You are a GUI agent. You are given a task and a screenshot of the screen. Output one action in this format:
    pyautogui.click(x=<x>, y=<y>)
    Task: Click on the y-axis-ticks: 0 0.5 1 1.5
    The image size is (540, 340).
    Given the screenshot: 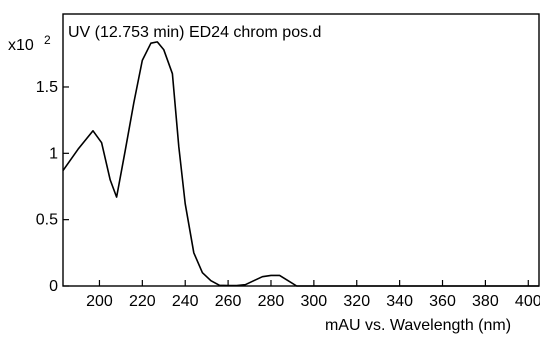 What is the action you would take?
    pyautogui.click(x=52, y=187)
    